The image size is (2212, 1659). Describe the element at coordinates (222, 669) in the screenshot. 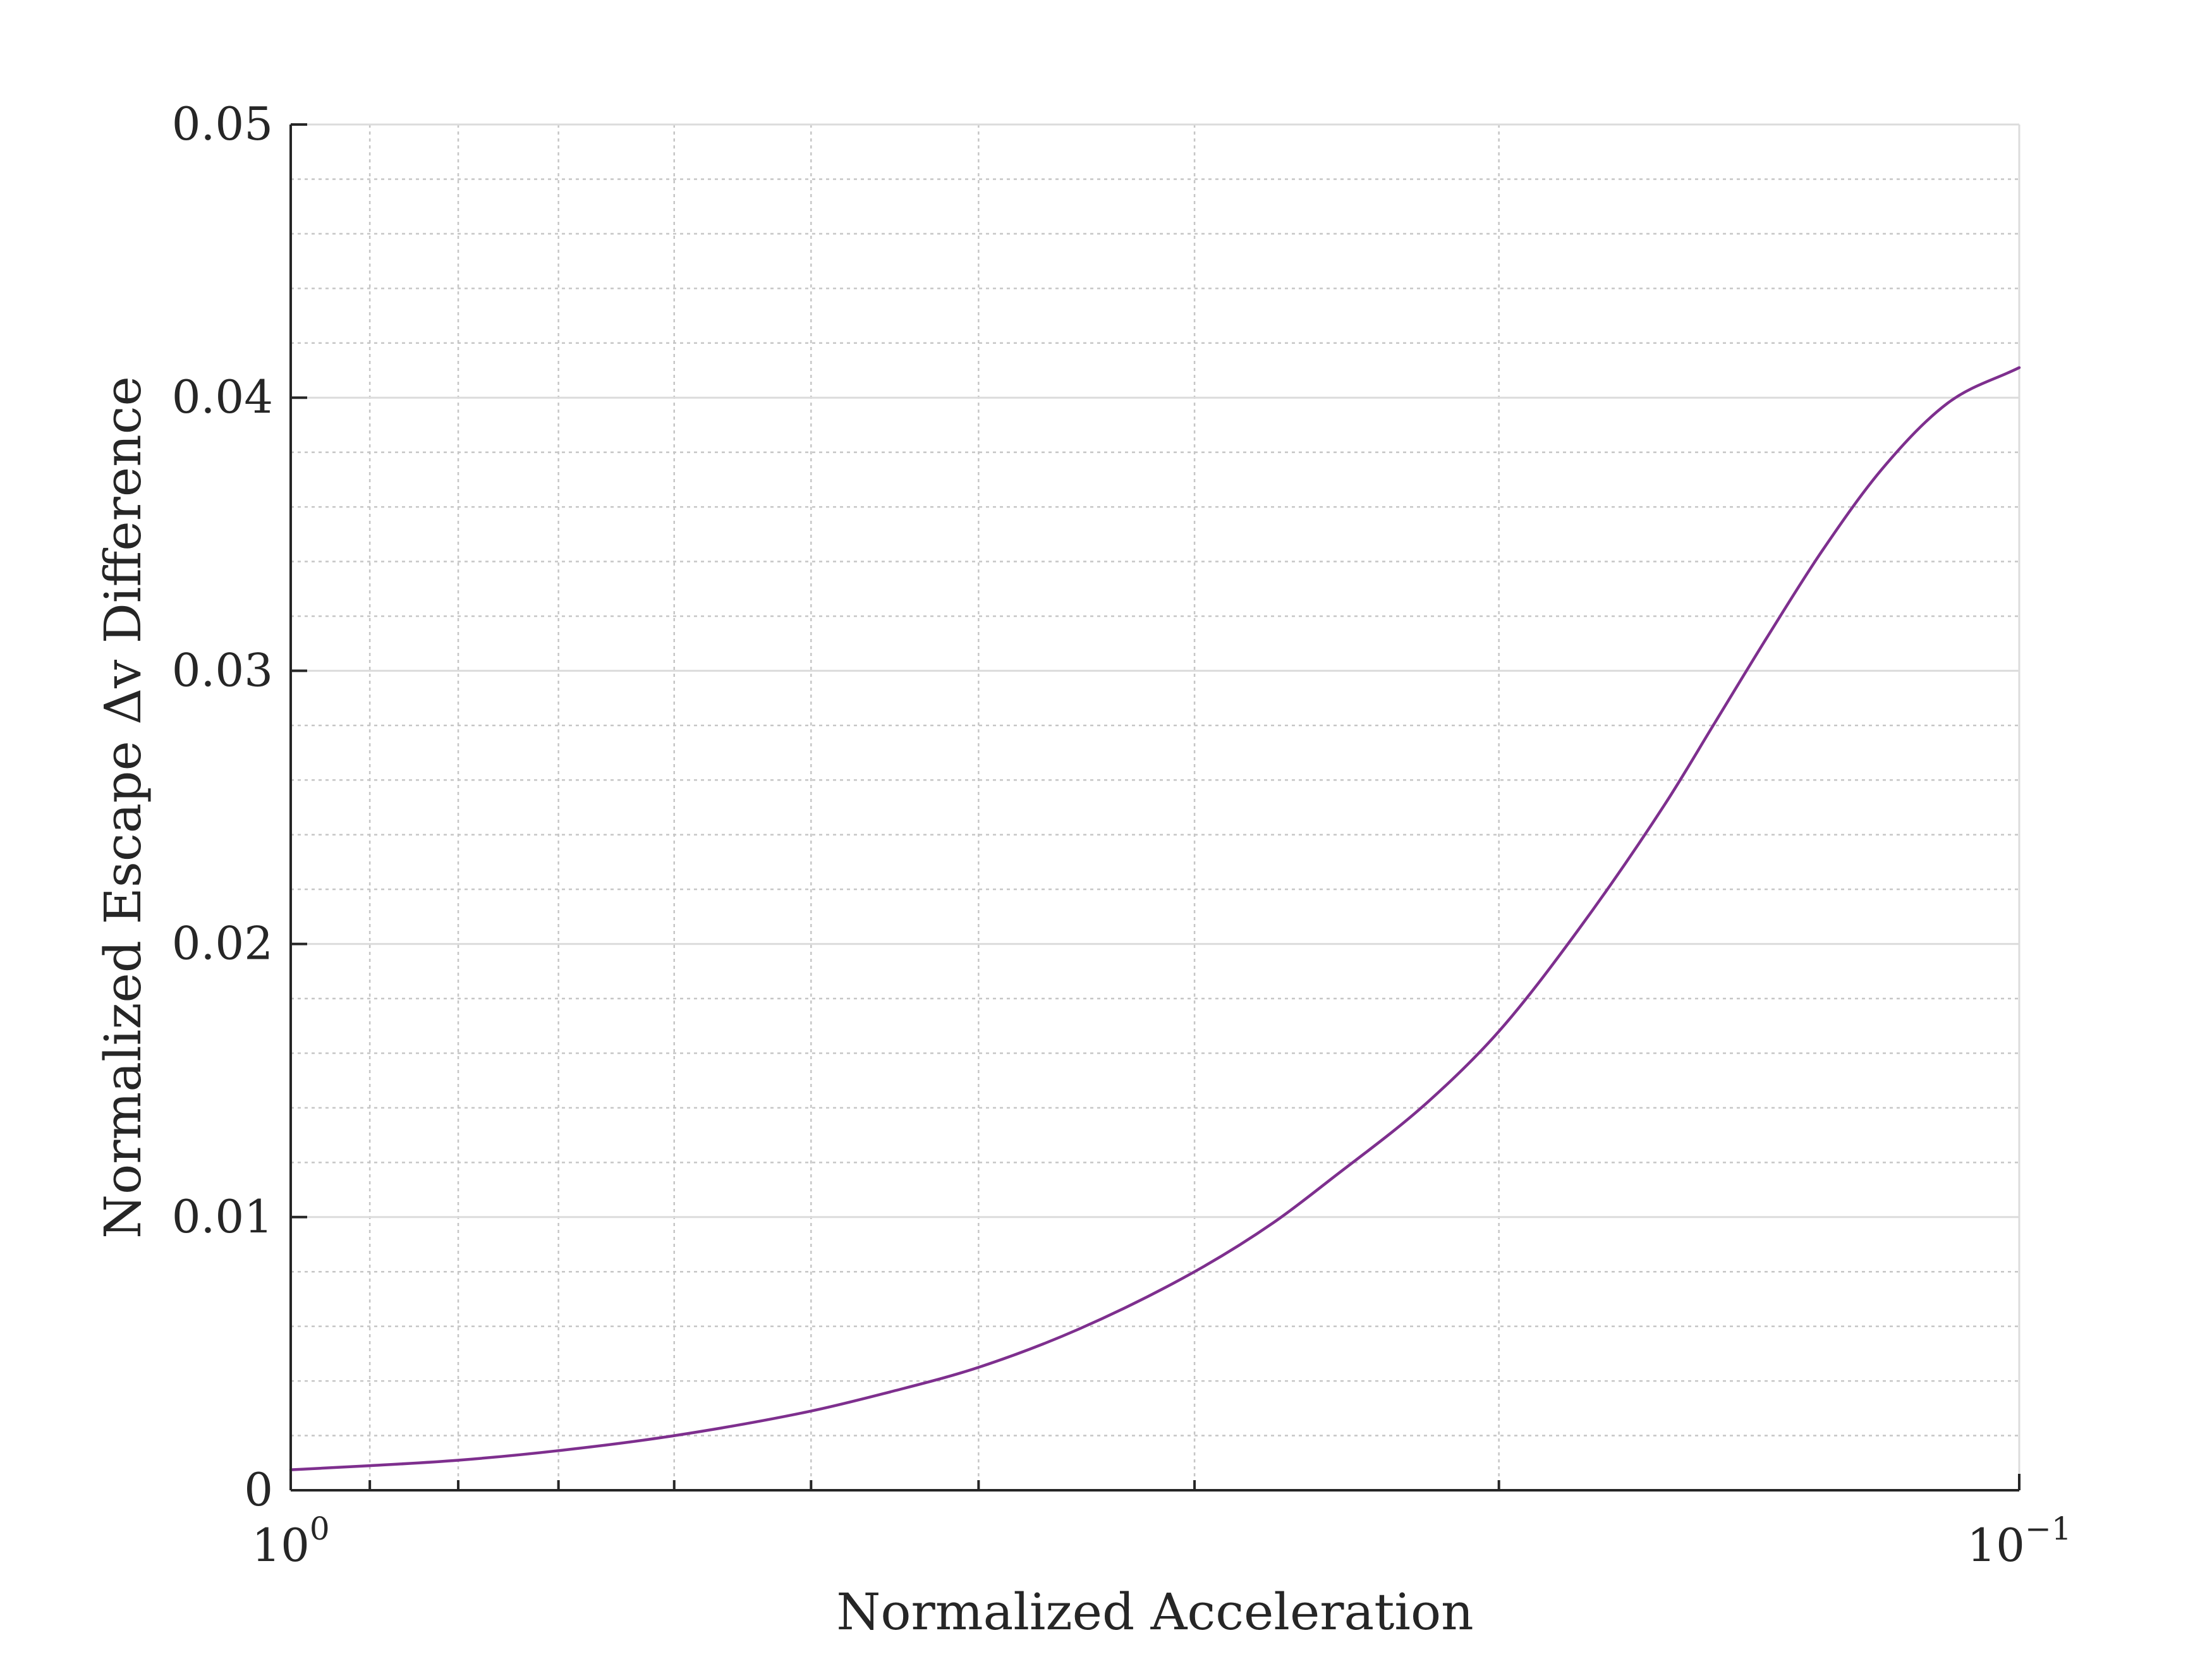

I see `y-tick-label: 0.03` at that location.